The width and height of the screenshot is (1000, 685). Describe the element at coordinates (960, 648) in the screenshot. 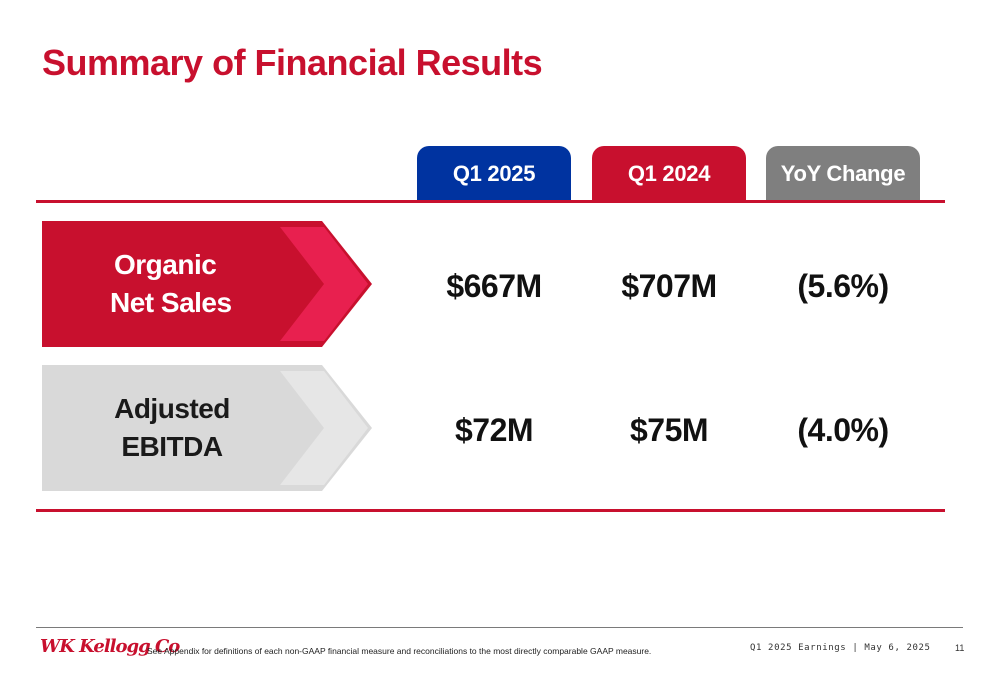

I see `page-number: 11` at that location.